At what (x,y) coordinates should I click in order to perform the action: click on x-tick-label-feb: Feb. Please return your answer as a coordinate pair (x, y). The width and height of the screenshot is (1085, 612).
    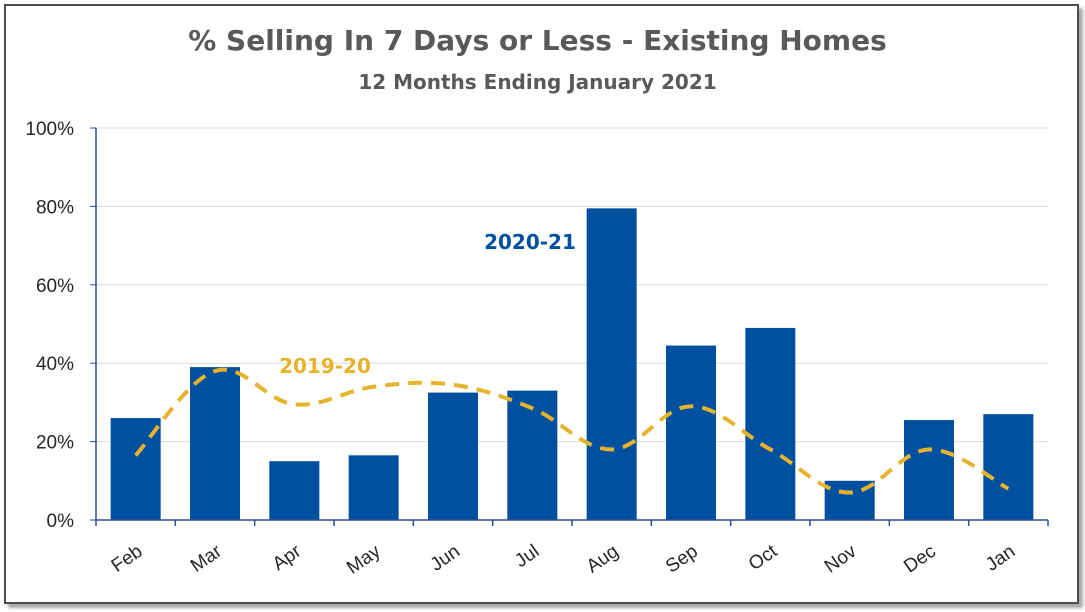
    Looking at the image, I should click on (127, 559).